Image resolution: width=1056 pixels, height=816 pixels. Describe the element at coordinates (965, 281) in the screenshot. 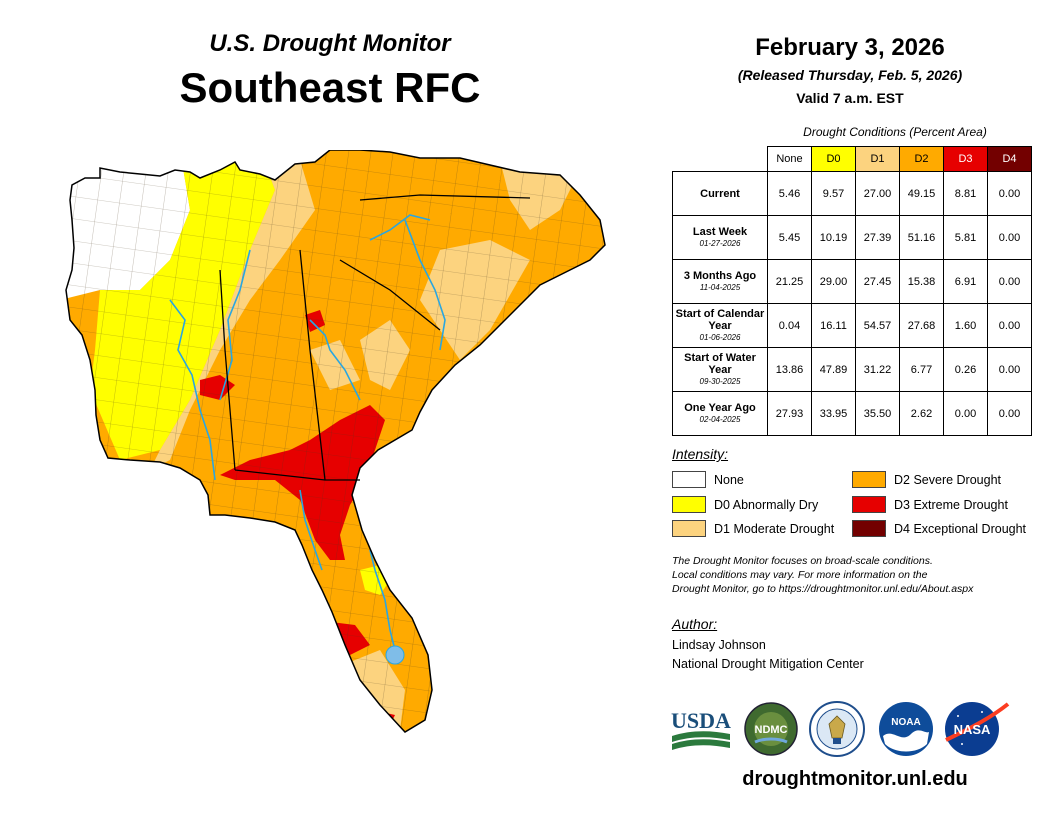

I see `table-cell: 6.91` at that location.